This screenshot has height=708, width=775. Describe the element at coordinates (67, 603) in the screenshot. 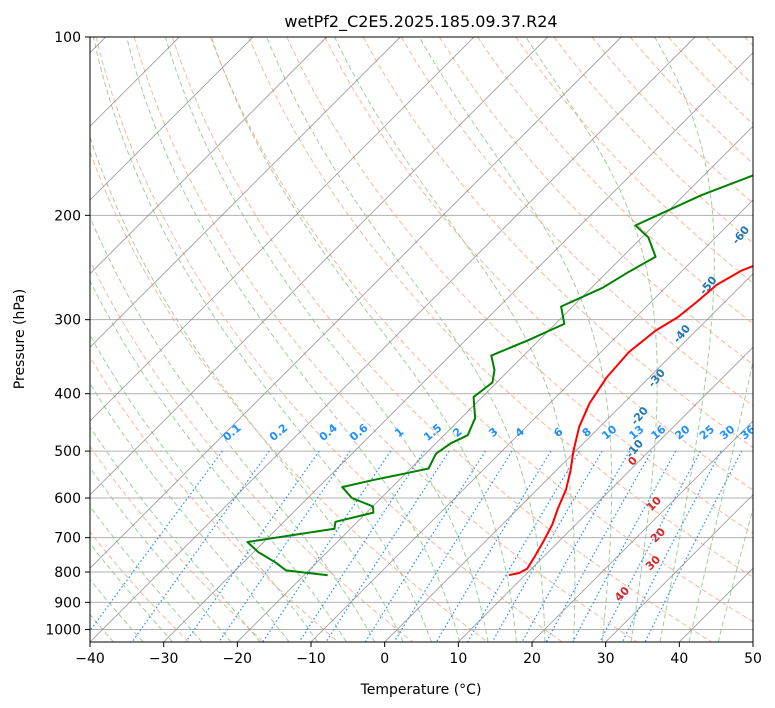

I see `y-tick-label: 900` at that location.